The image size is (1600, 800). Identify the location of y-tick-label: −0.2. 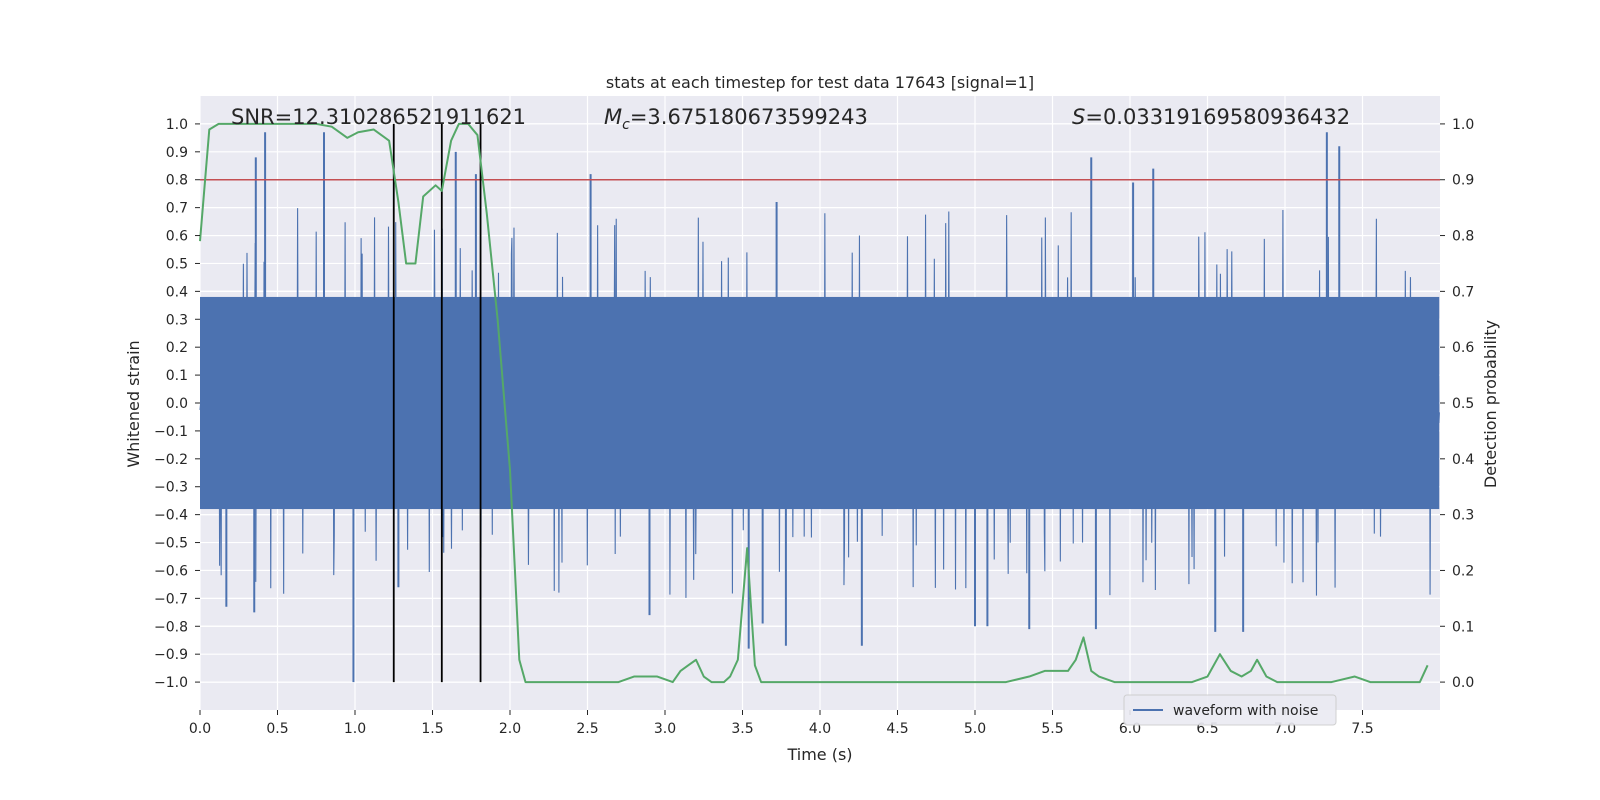
(171, 460).